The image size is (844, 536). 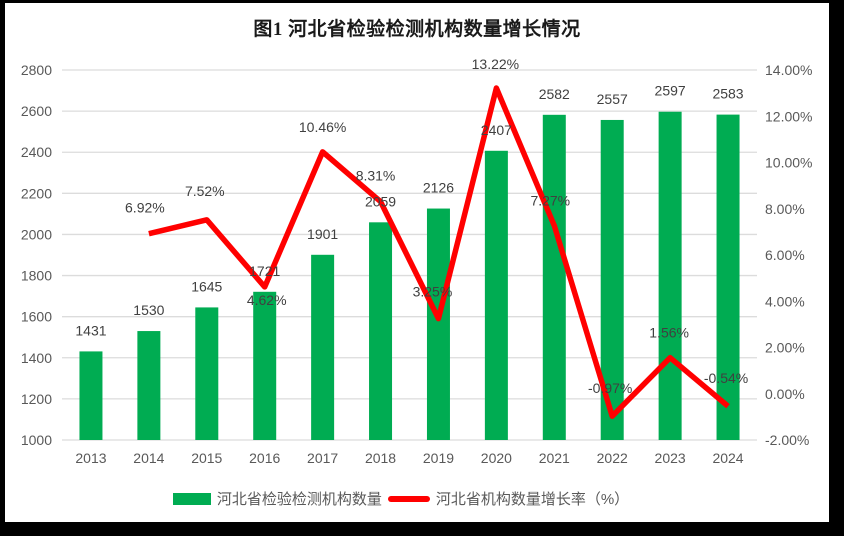 I want to click on line-value-label: 4.62%, so click(x=267, y=300).